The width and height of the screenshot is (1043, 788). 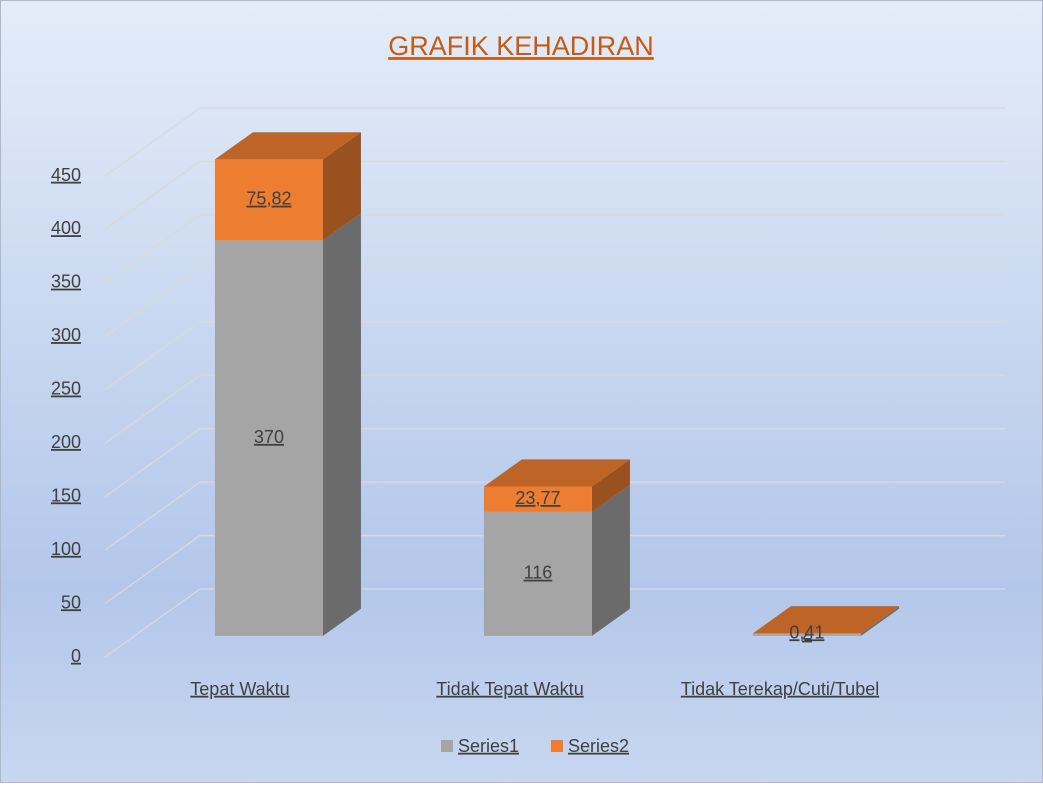 I want to click on y-tick-label: 350, so click(x=66, y=282).